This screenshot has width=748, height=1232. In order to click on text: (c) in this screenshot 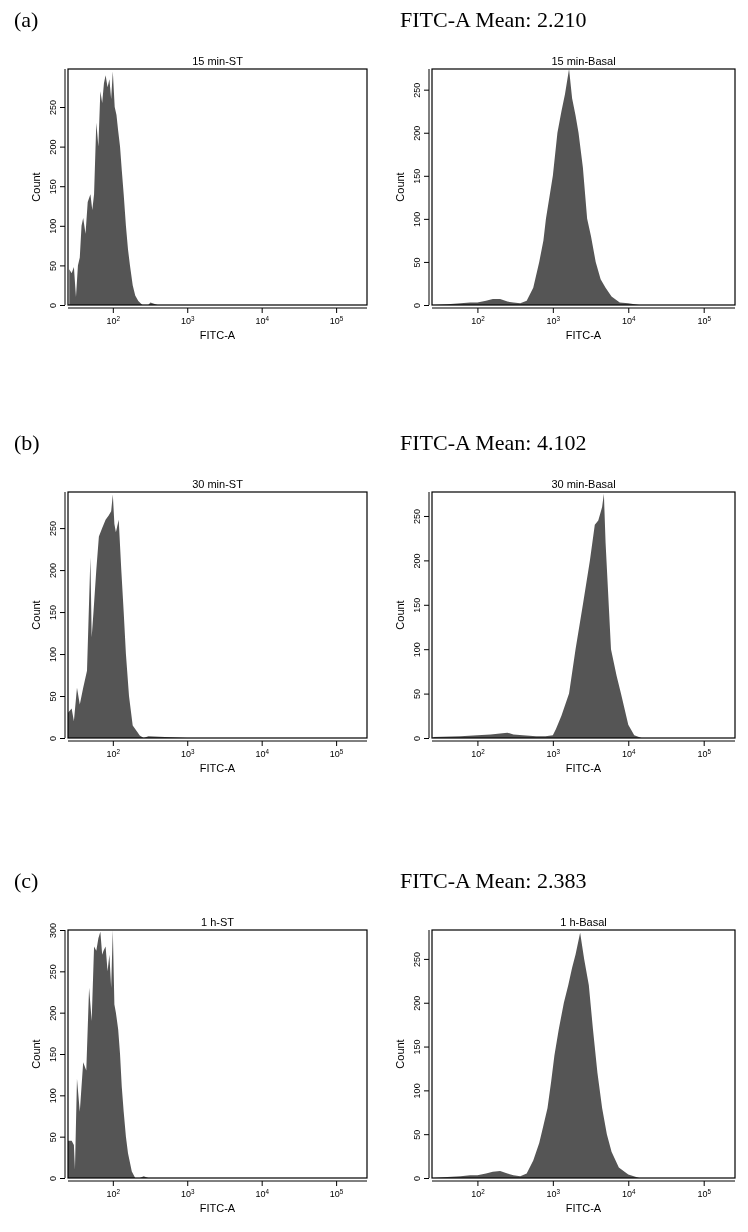, I will do `click(26, 880)`.